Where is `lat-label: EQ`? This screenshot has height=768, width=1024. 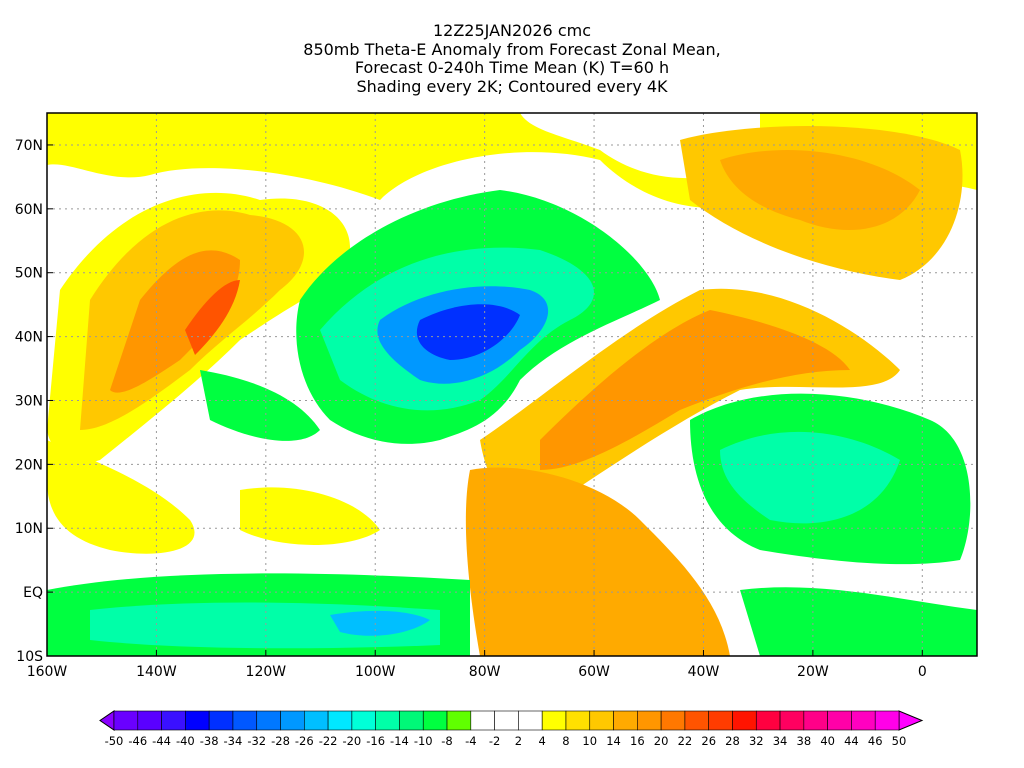
lat-label: EQ is located at coordinates (33, 593).